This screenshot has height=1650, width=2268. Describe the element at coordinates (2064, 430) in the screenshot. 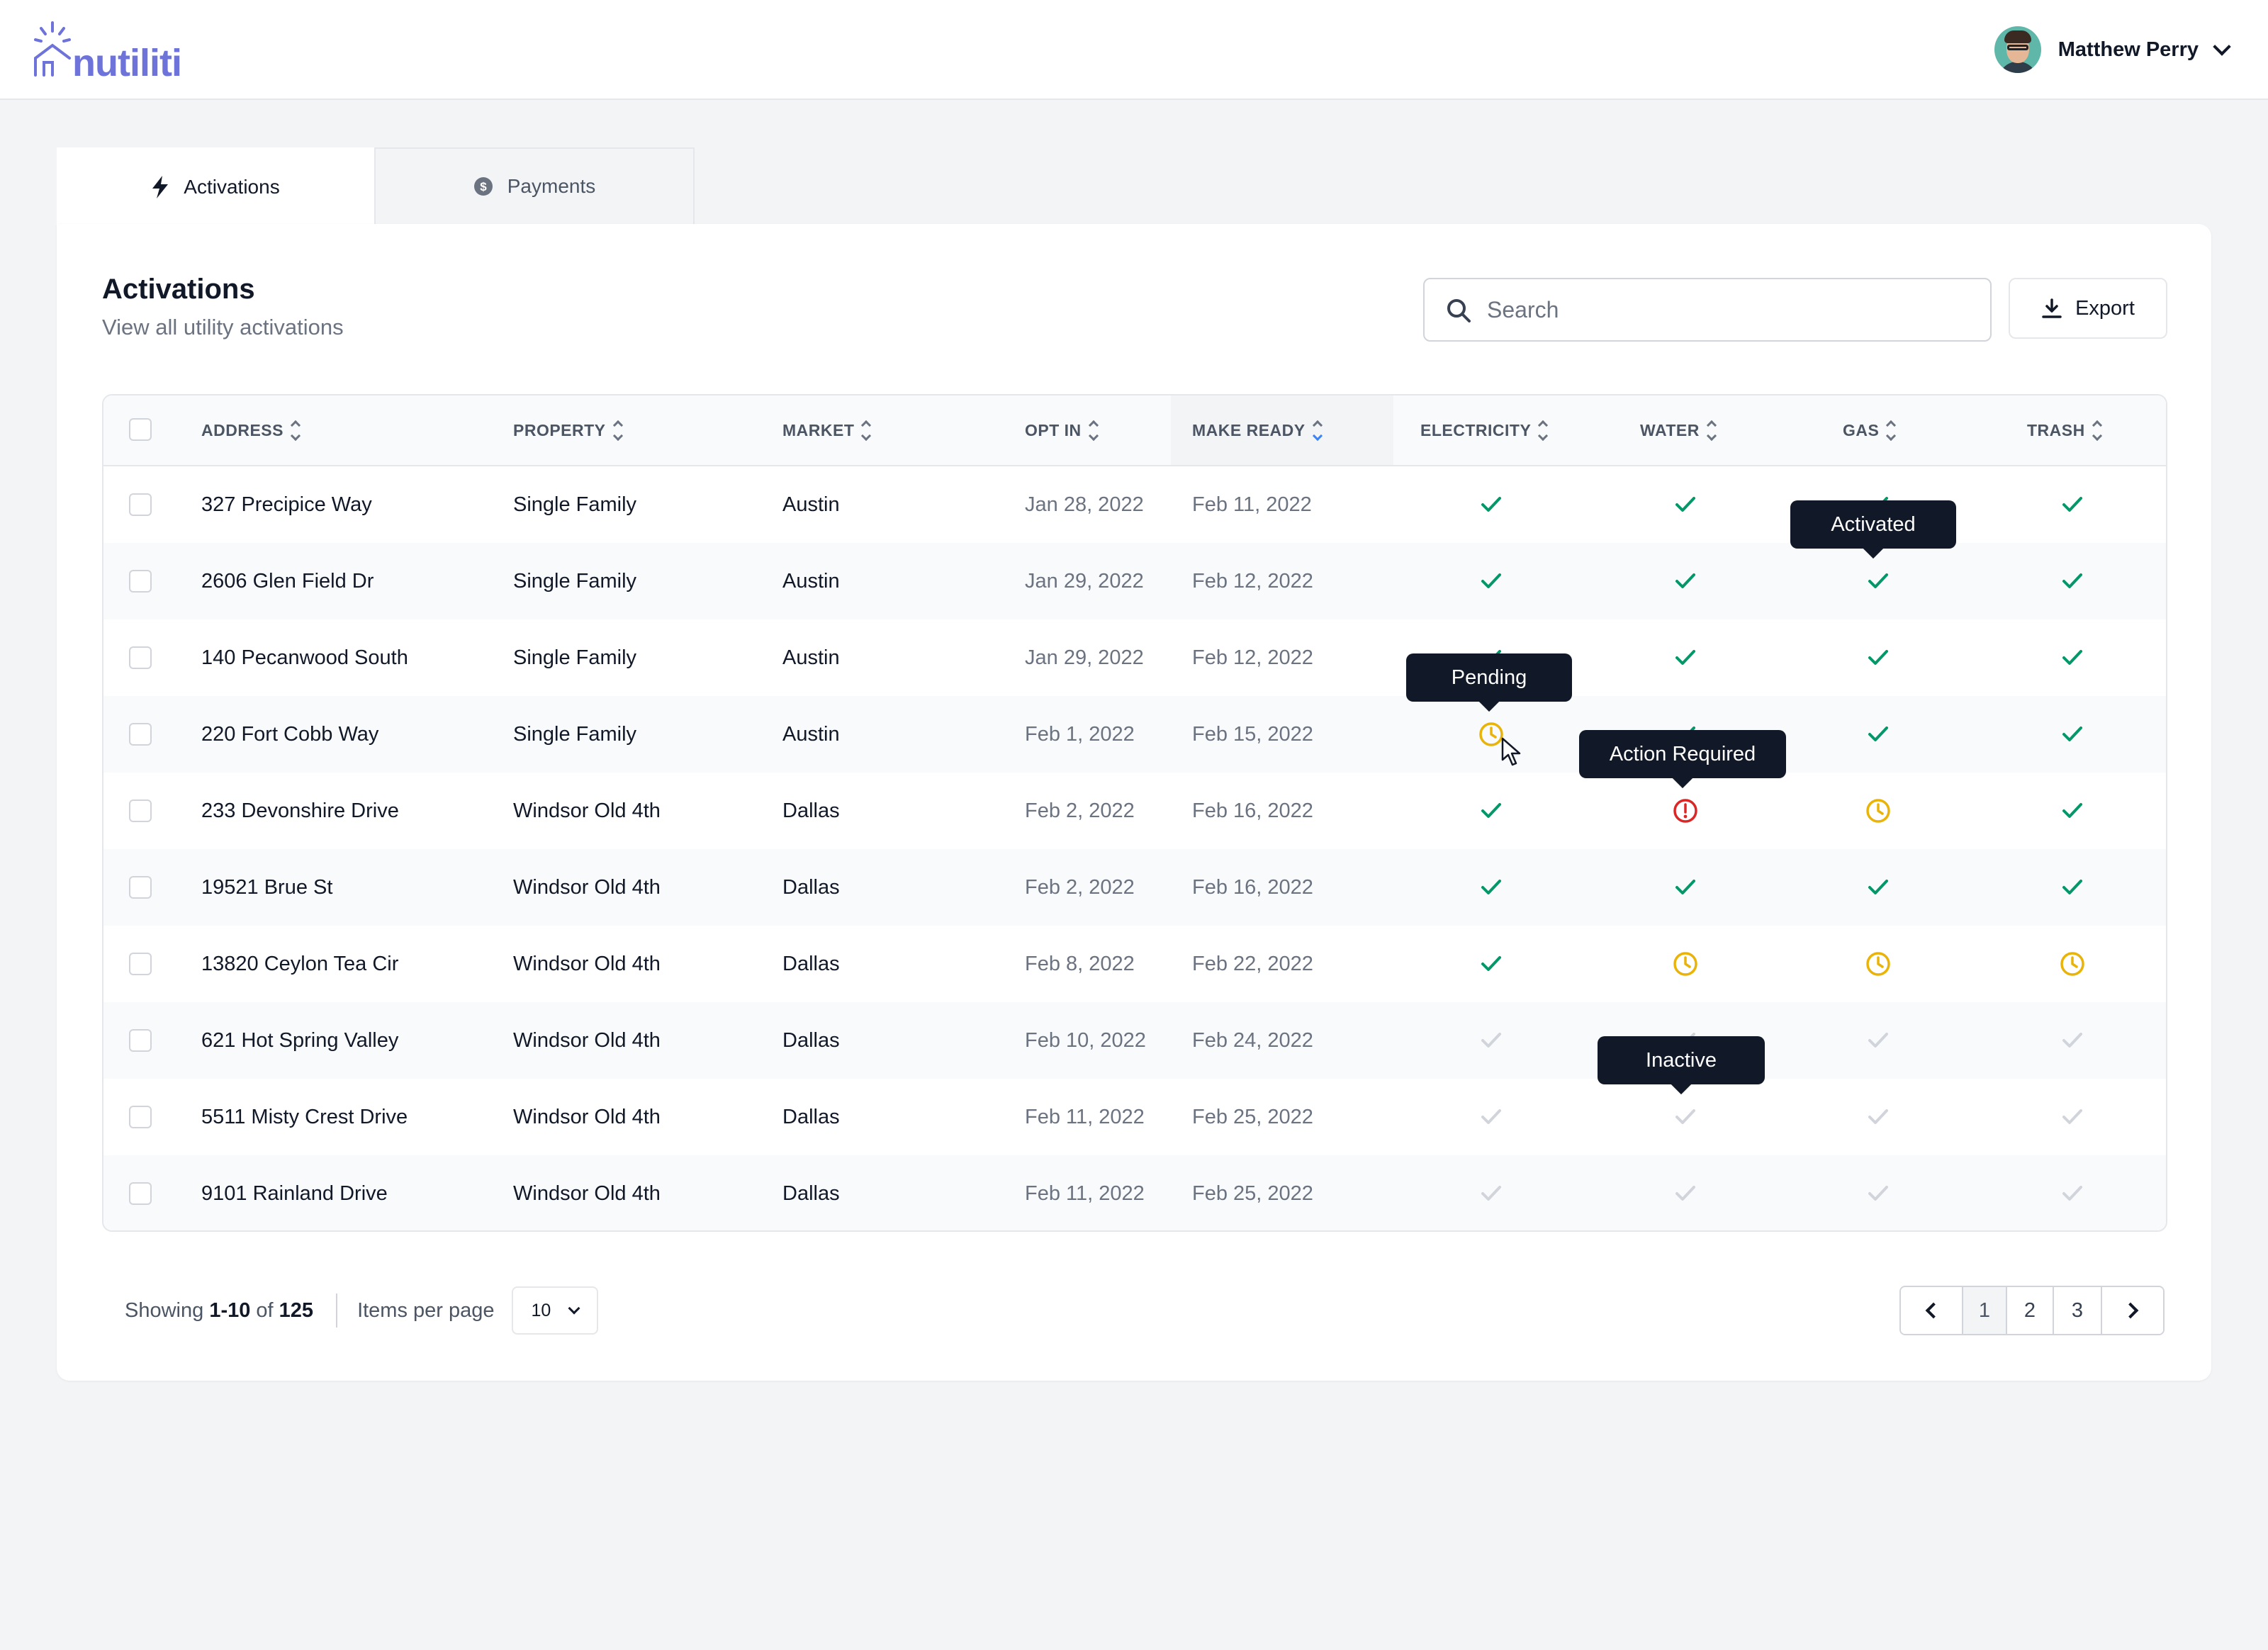

I see `column-header-trash: TRASH` at that location.